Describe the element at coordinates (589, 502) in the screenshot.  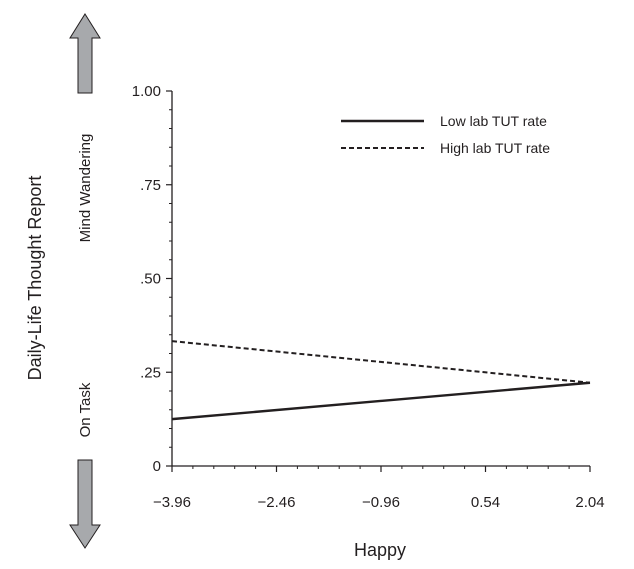
I see `x-tick-label: 2.04` at that location.